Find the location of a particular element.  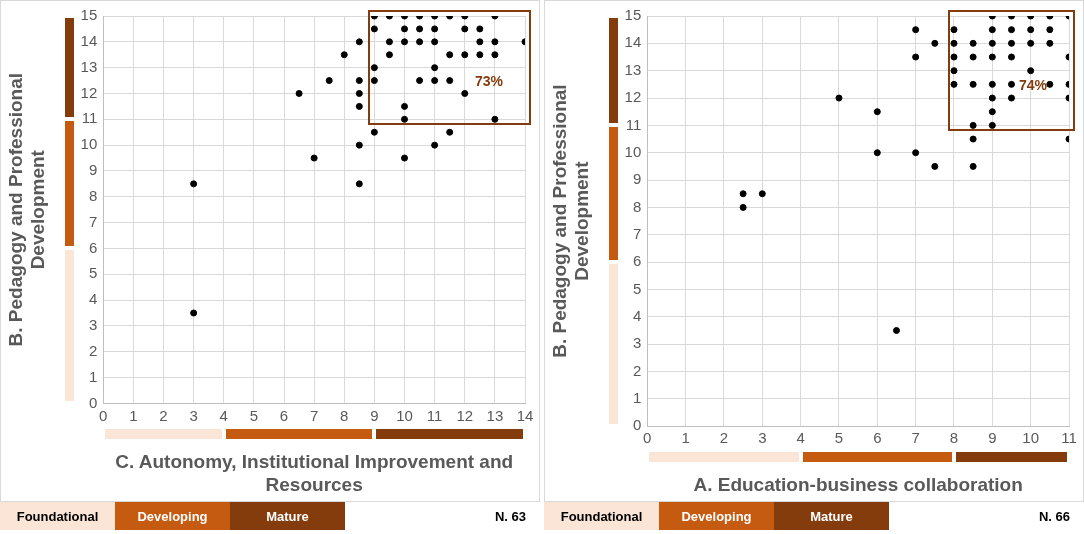

x-tick-label: 11 is located at coordinates (434, 415).